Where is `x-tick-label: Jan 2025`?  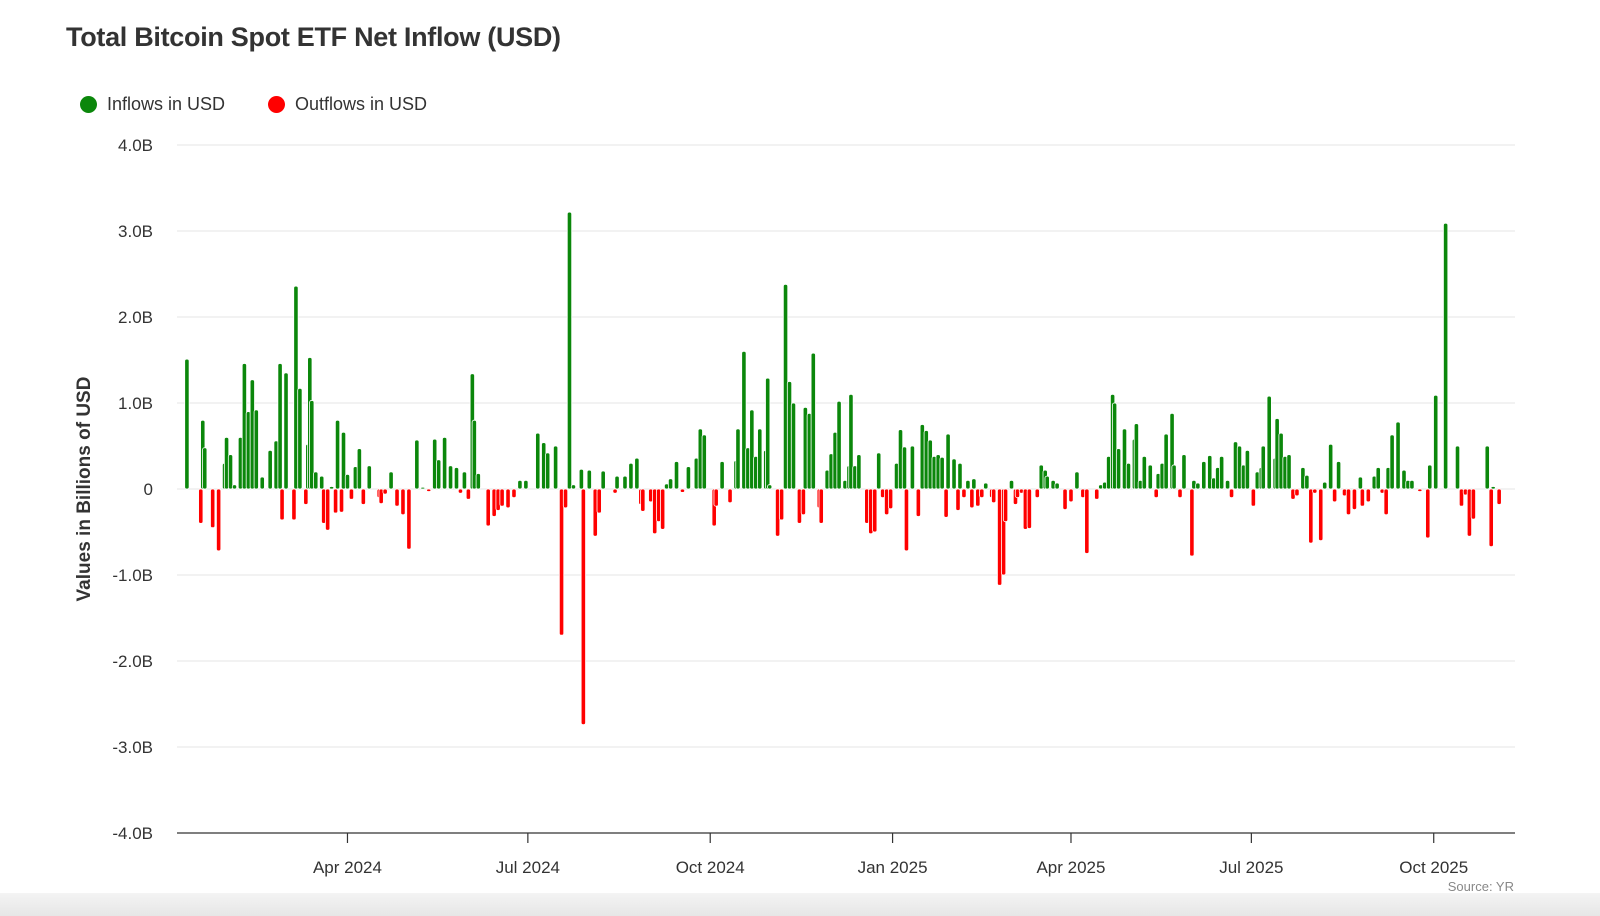
x-tick-label: Jan 2025 is located at coordinates (893, 867).